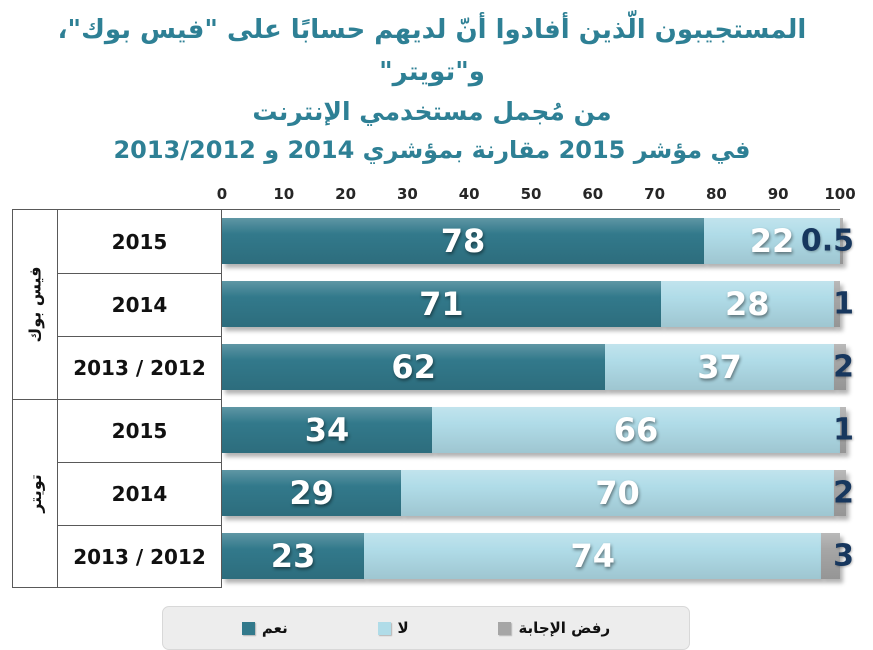  I want to click on legend-label-refused: رفض الإجابة, so click(564, 628).